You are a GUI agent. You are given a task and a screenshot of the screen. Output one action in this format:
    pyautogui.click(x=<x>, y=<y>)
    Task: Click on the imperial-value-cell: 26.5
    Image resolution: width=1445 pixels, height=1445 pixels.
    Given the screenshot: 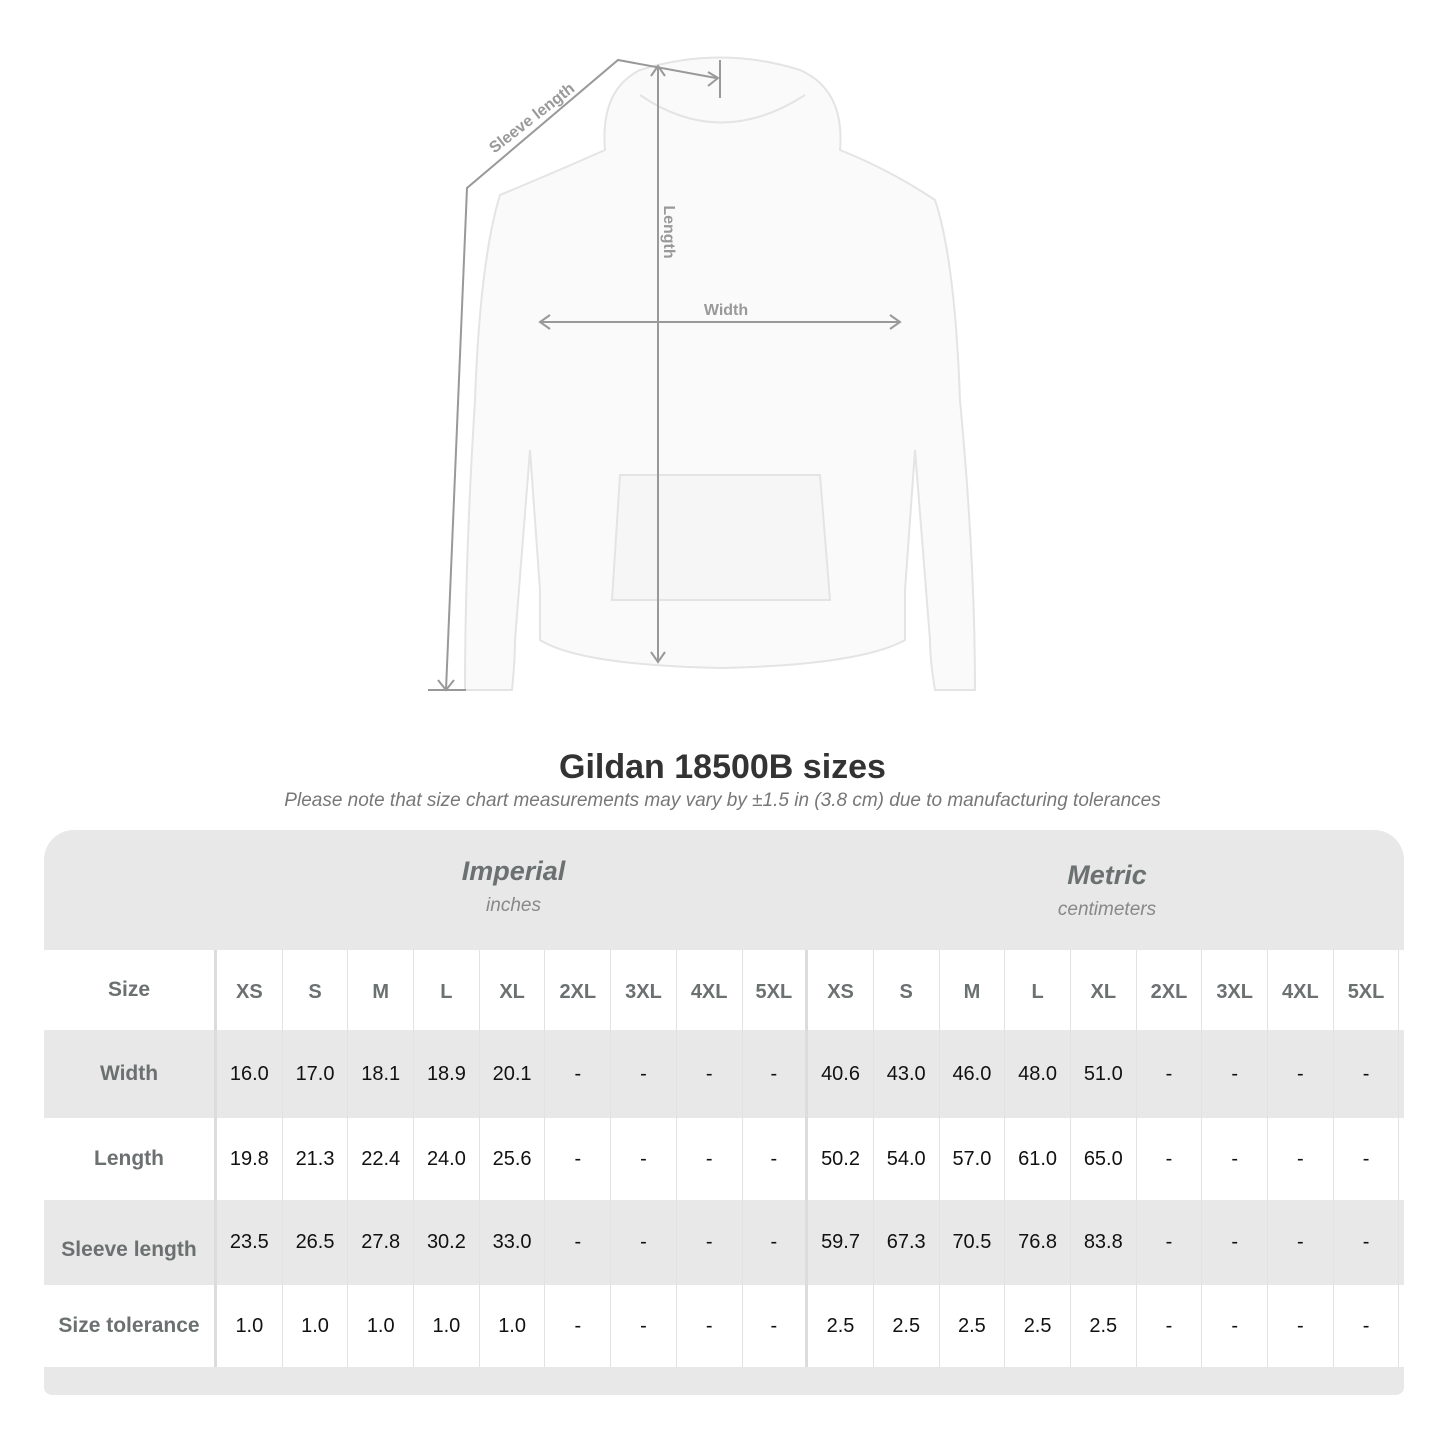 What is the action you would take?
    pyautogui.click(x=316, y=1242)
    